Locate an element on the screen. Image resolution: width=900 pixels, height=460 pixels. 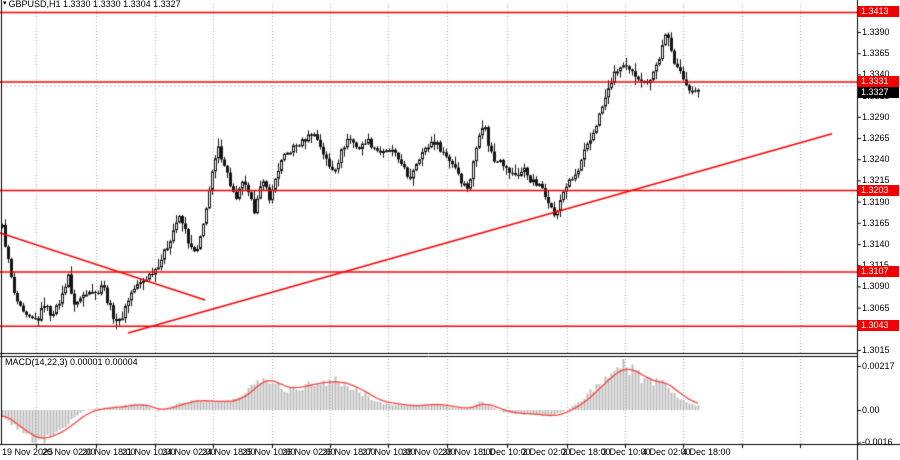
symbol-title-text: GBPUSD,H1 1.3330 1.3330 1.3304 1.3327 is located at coordinates (94, 4).